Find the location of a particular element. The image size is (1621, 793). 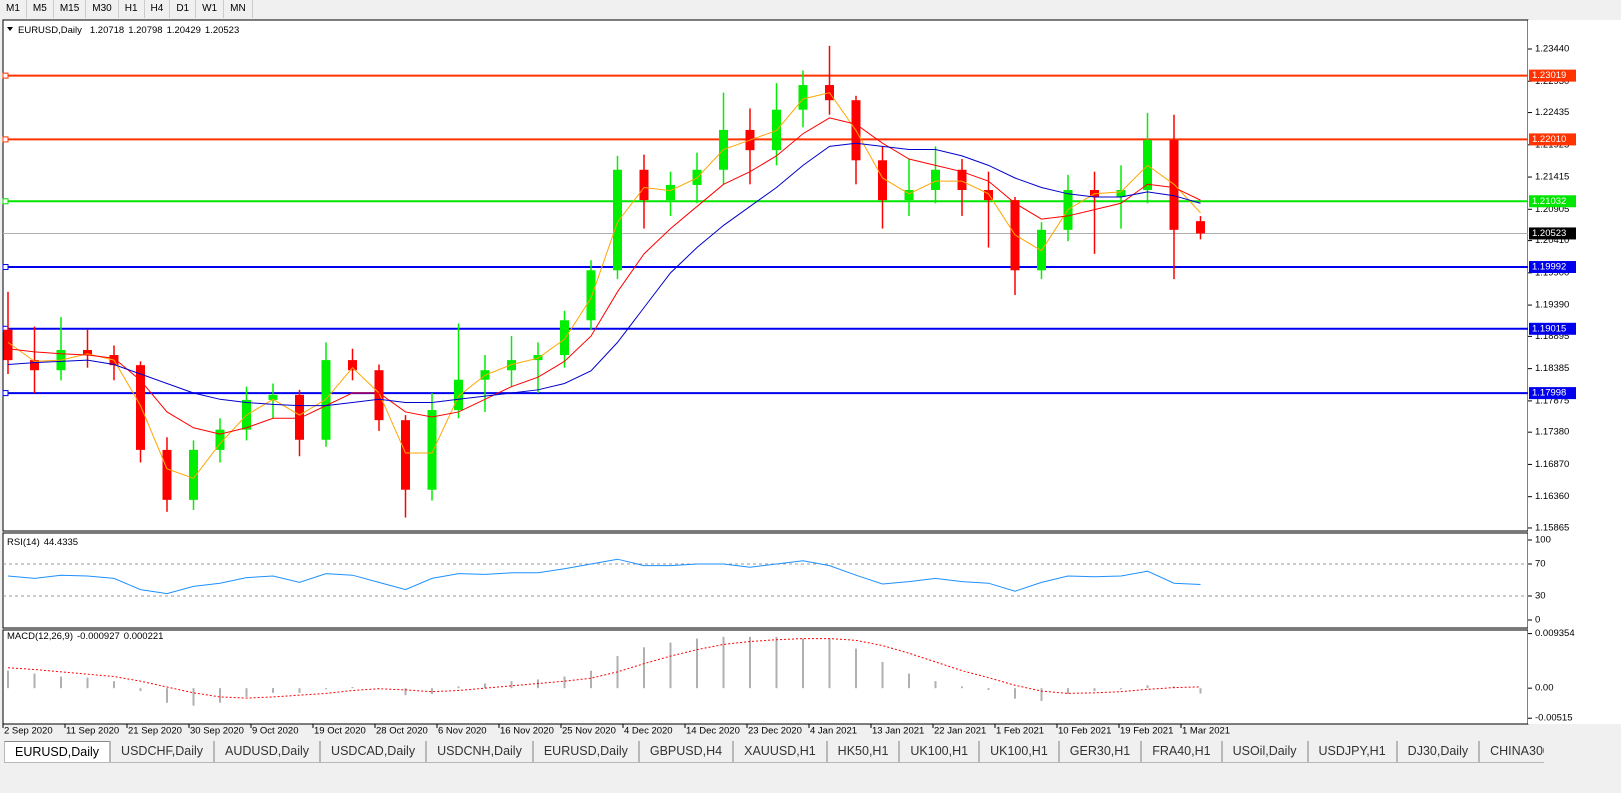

x-tick-label: 23 Dec 2020 is located at coordinates (775, 731).